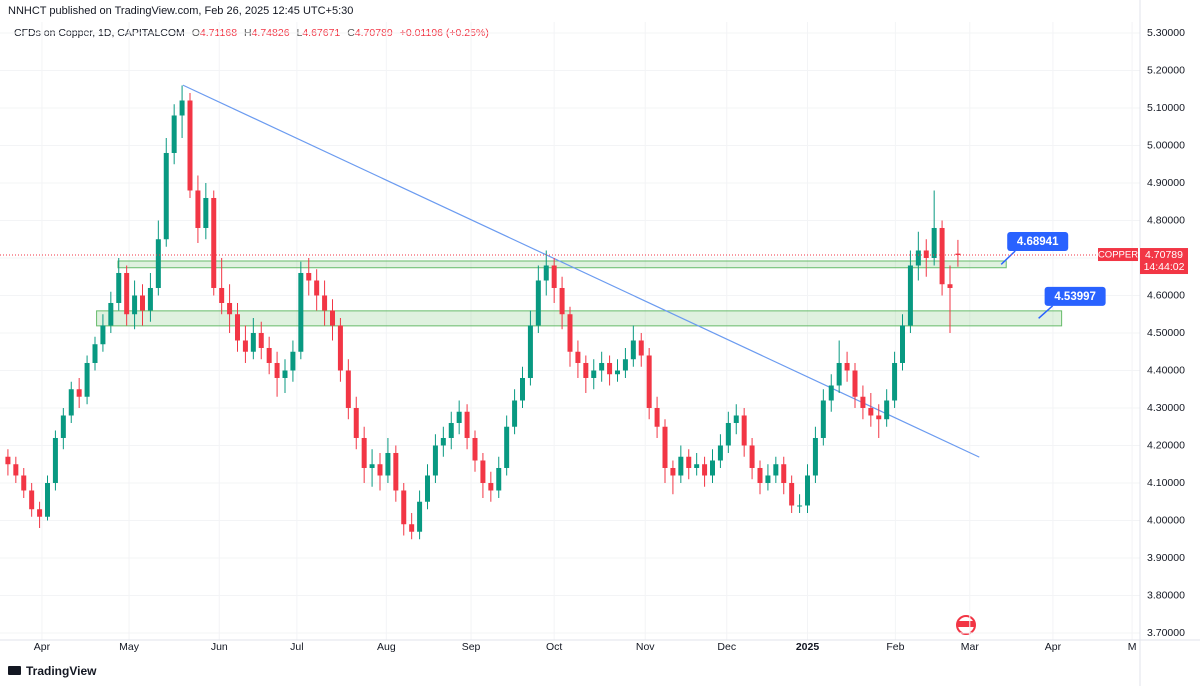 The height and width of the screenshot is (686, 1200). What do you see at coordinates (1166, 145) in the screenshot?
I see `y-tick-label: 5.00000` at bounding box center [1166, 145].